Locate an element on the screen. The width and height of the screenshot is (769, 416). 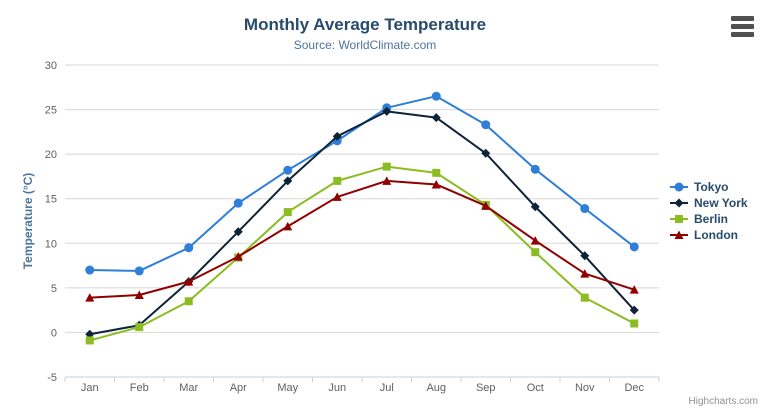
legend-item-london: London is located at coordinates (708, 235).